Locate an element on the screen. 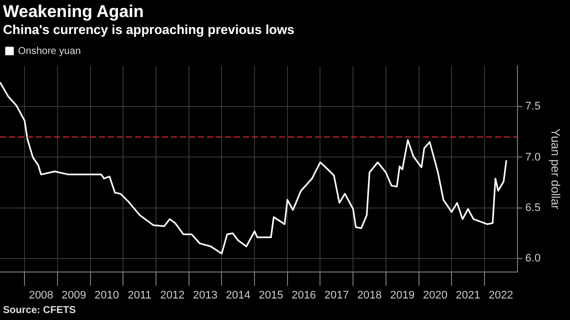  y-tick-label: 6.5 is located at coordinates (533, 208).